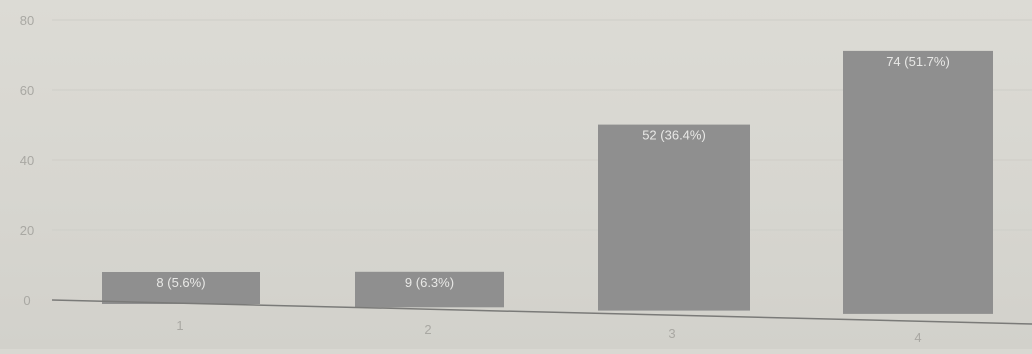  I want to click on bar-data-label: 9 (6.3%), so click(429, 282).